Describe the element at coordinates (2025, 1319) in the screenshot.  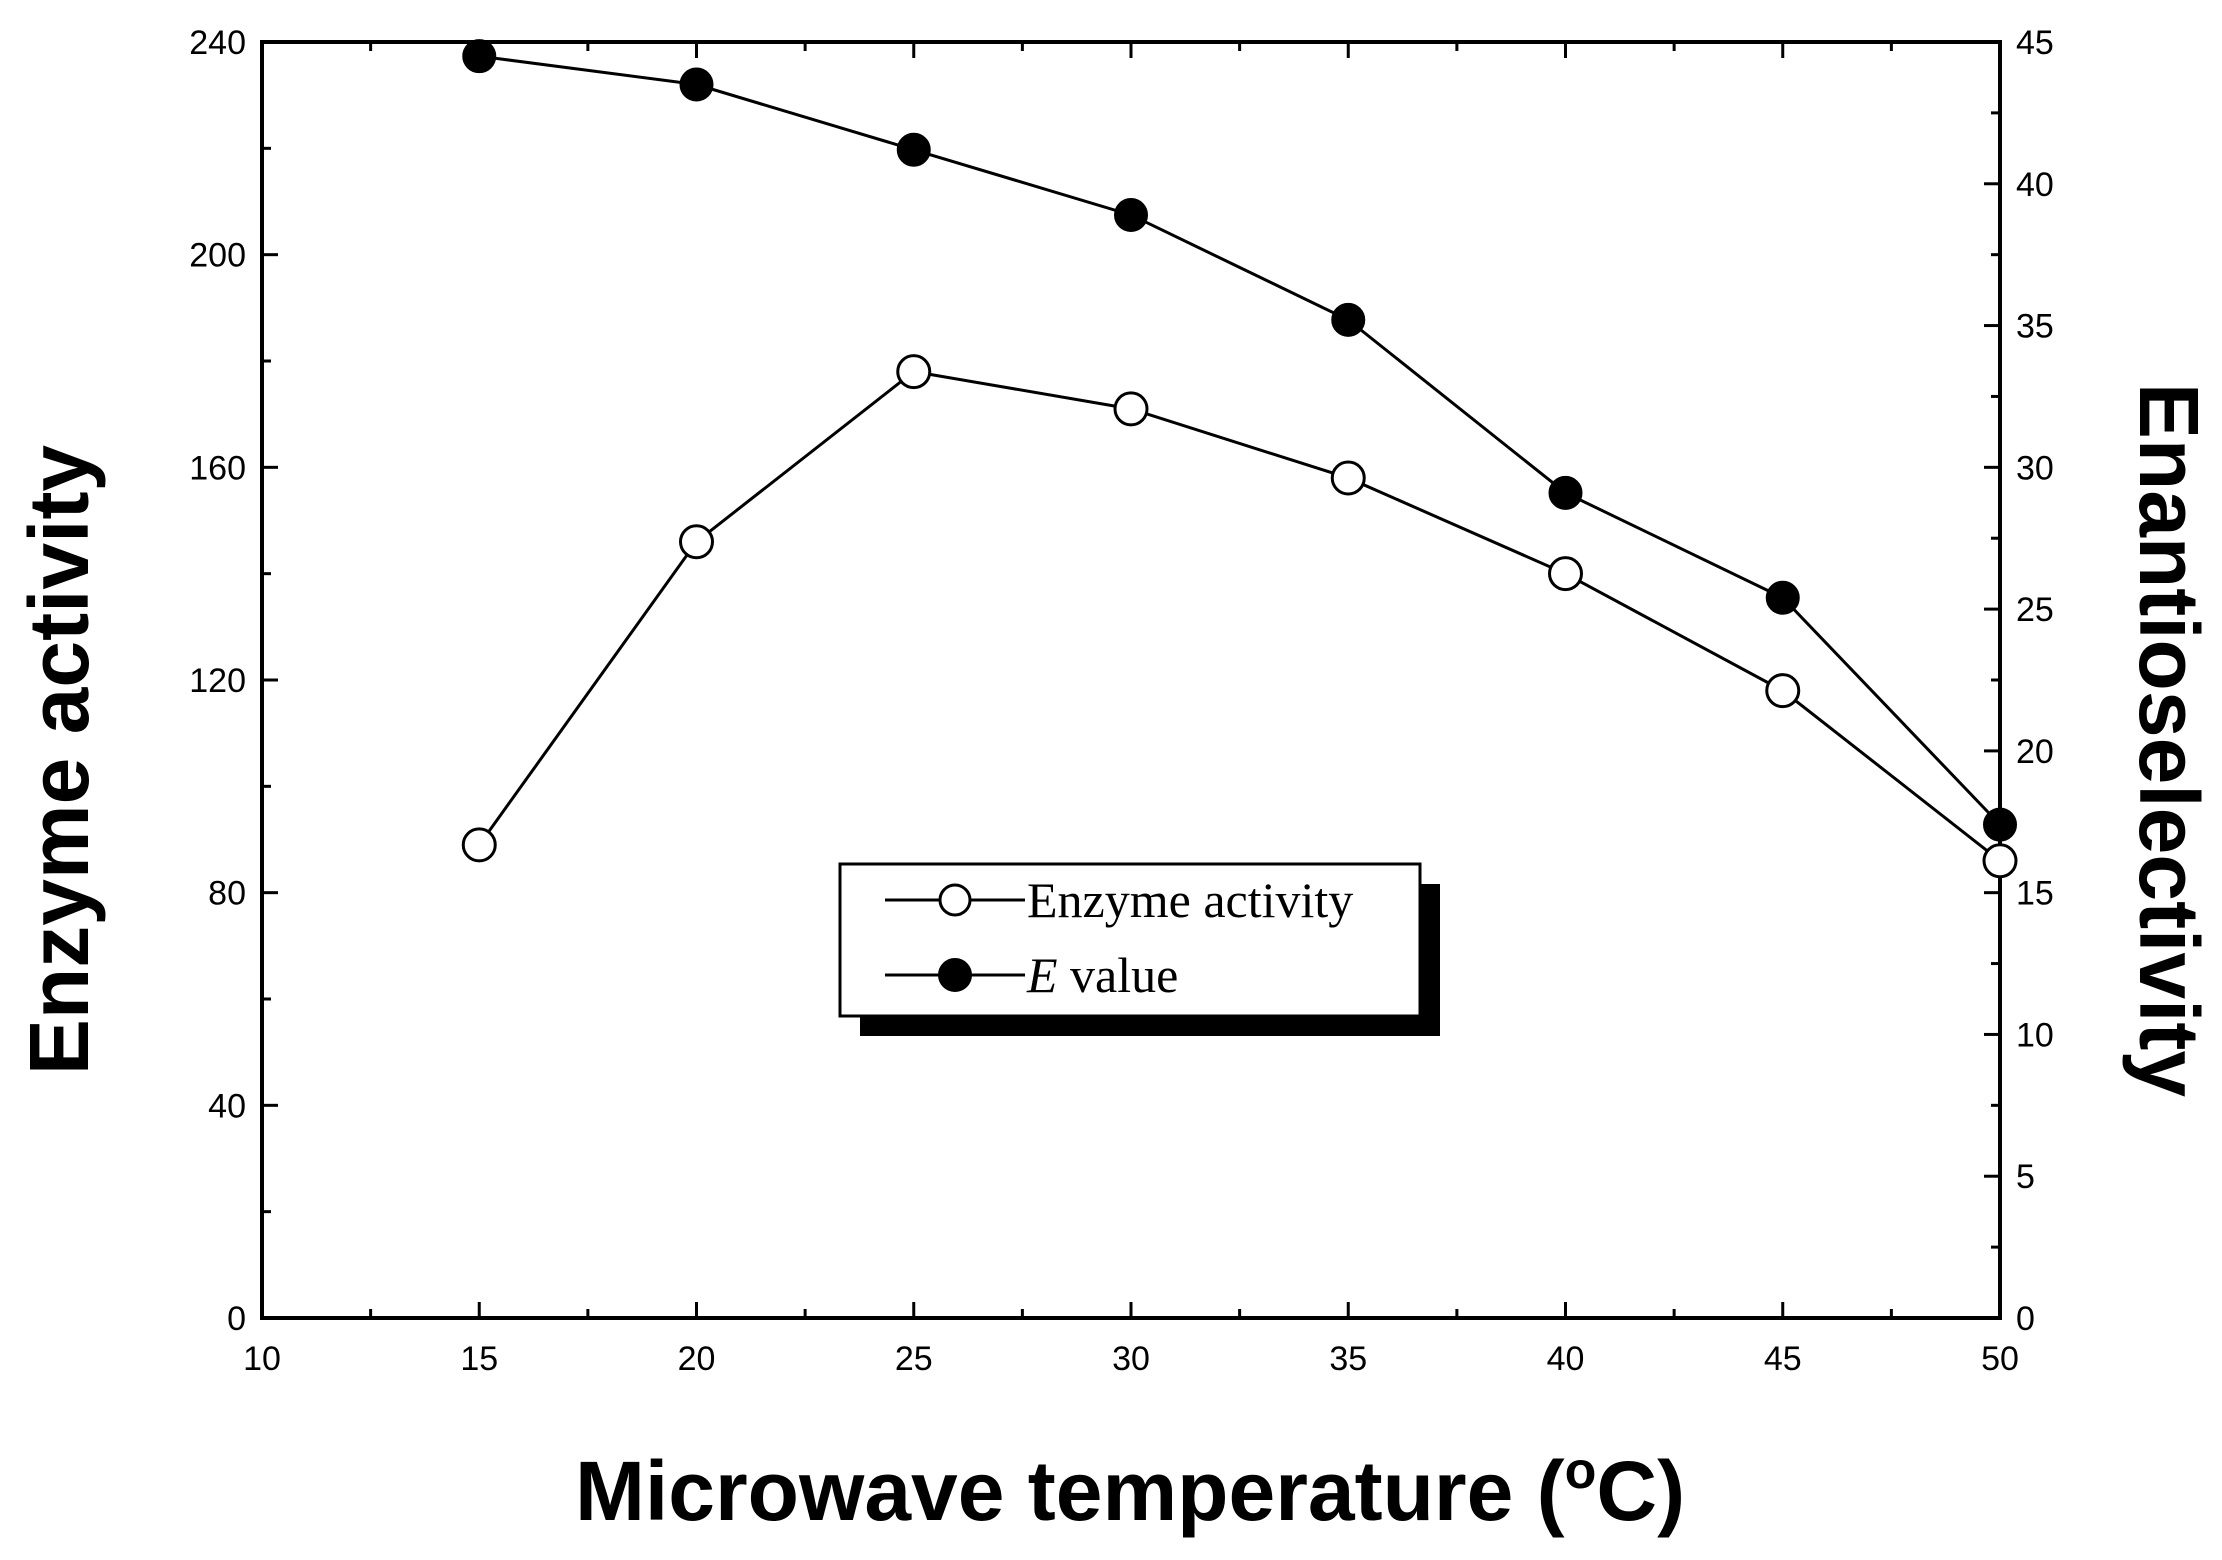
I see `y-right-tick-label: 0` at that location.